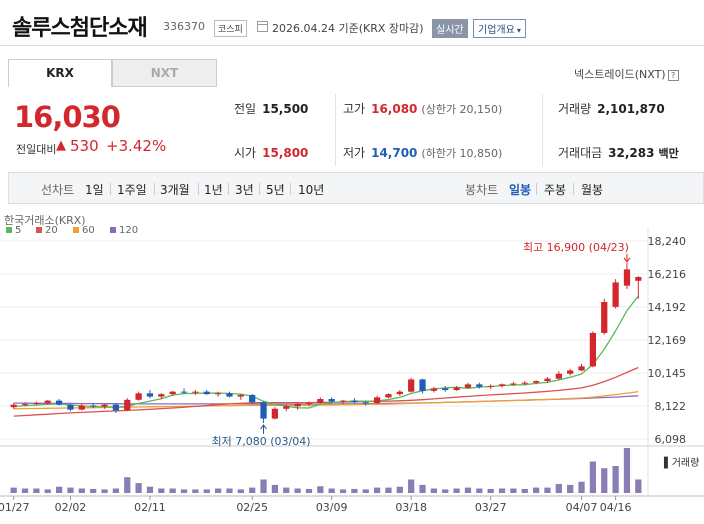  Describe the element at coordinates (631, 153) in the screenshot. I see `stat-value: 32,283` at that location.